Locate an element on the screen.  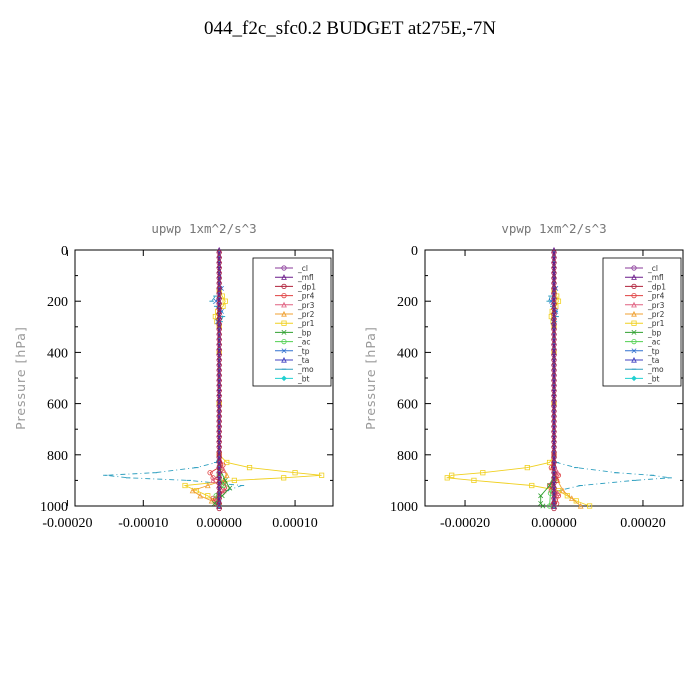
x-tick-label: 0.00010 is located at coordinates (295, 523).